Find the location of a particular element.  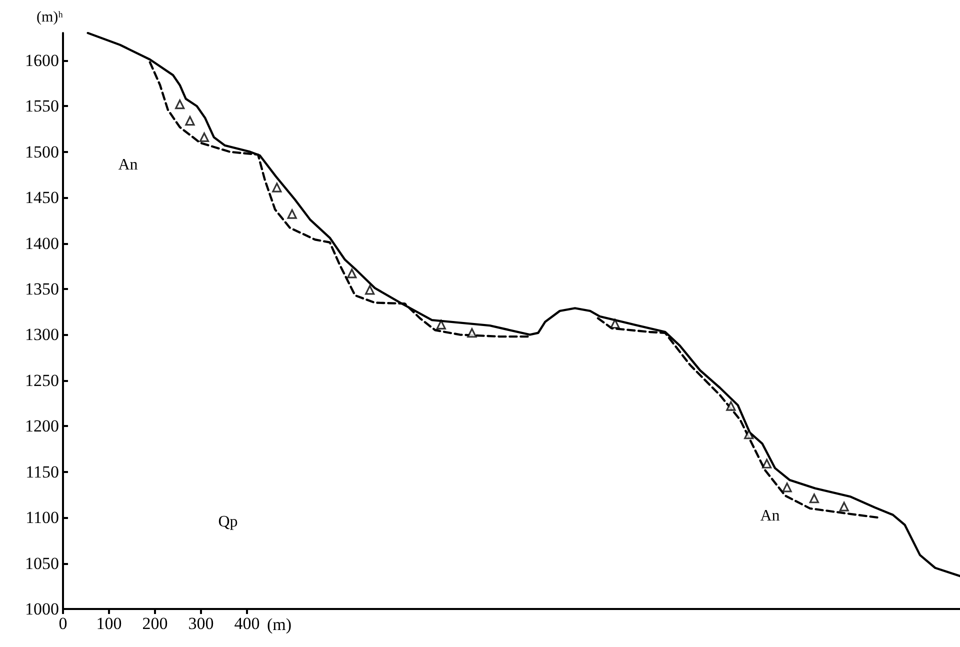

y-axis-title: (m)ʰ is located at coordinates (50, 18).